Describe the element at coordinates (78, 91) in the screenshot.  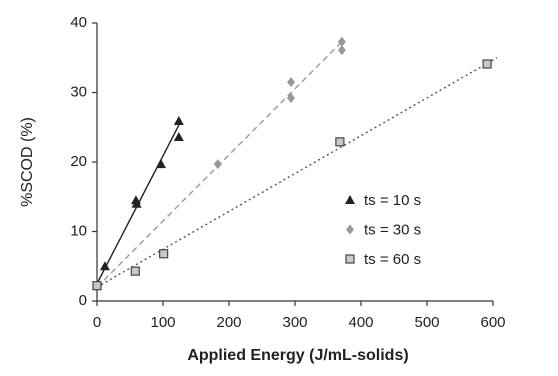
I see `y-tick-label: 30` at that location.